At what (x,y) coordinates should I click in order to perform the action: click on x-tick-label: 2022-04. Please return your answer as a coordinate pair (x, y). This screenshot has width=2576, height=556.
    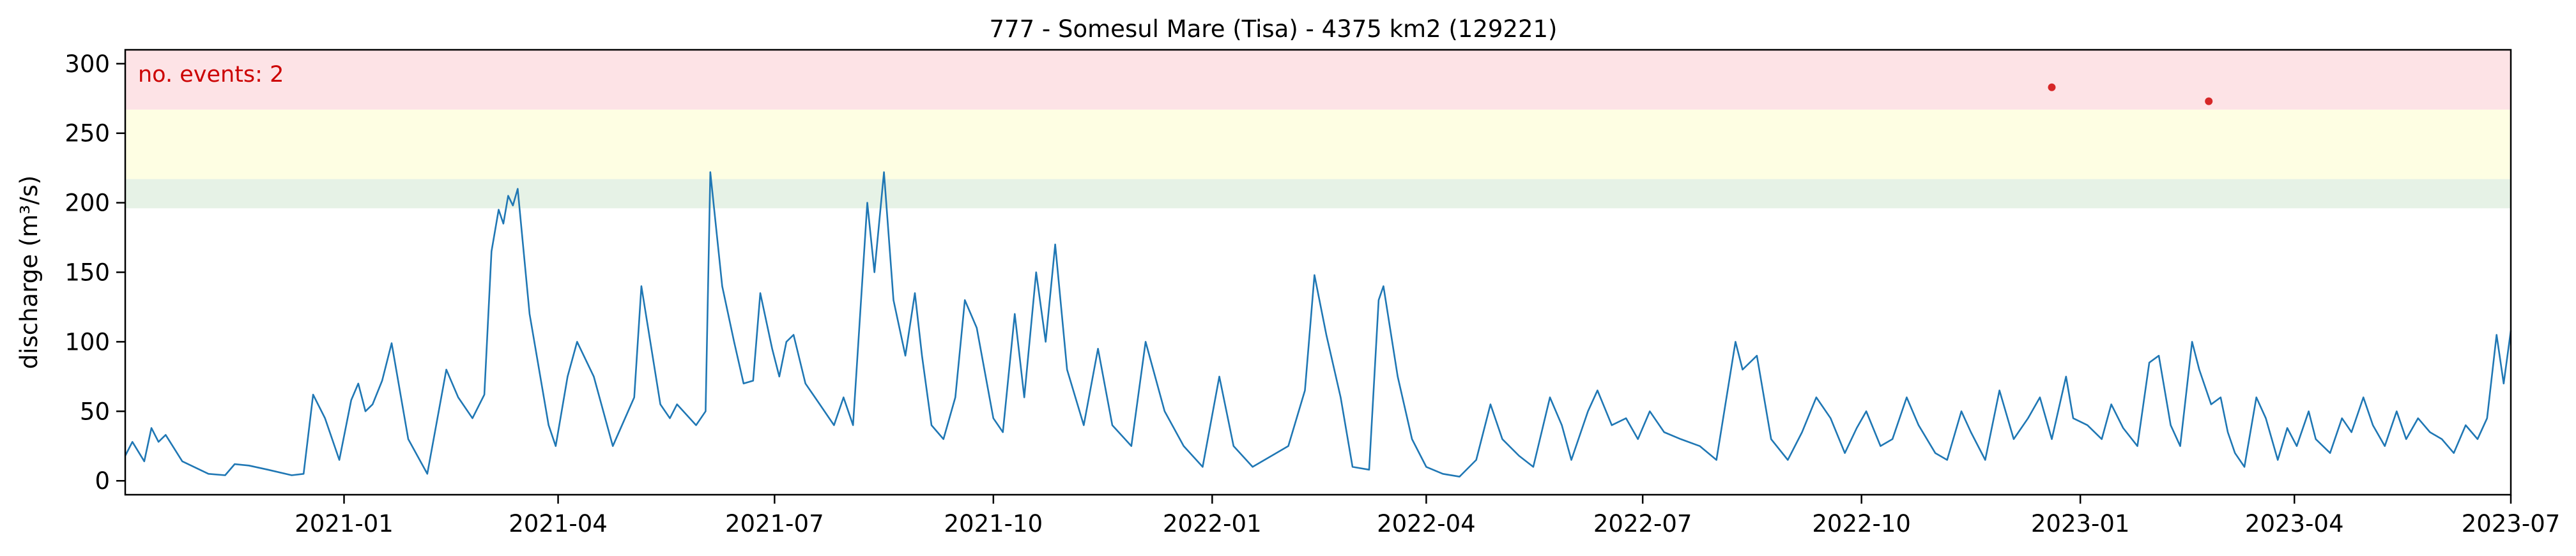
    Looking at the image, I should click on (1426, 524).